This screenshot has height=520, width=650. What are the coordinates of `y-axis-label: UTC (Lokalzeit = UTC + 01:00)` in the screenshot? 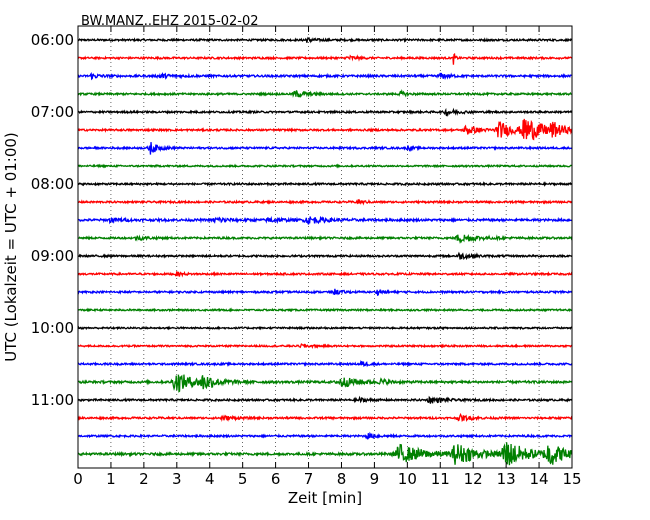 It's located at (11, 247).